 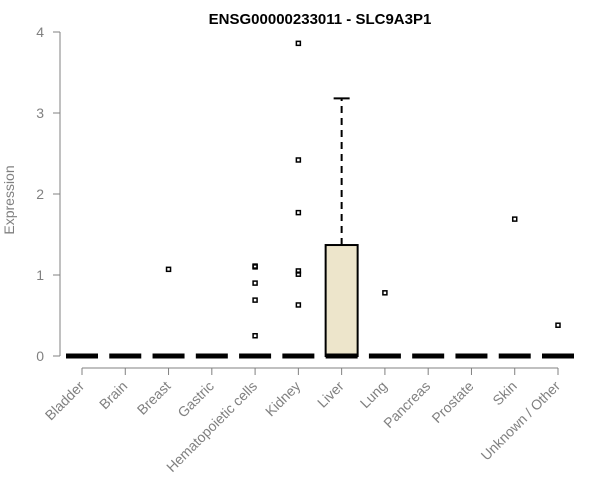 I want to click on x-tick-label: Lung, so click(x=373, y=394).